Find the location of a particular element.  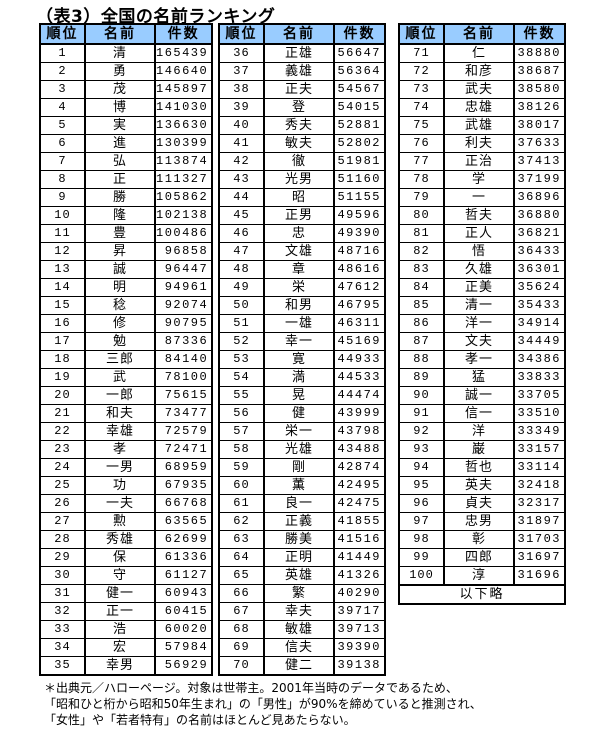

table-row: 9 勝 105862 is located at coordinates (126, 197).